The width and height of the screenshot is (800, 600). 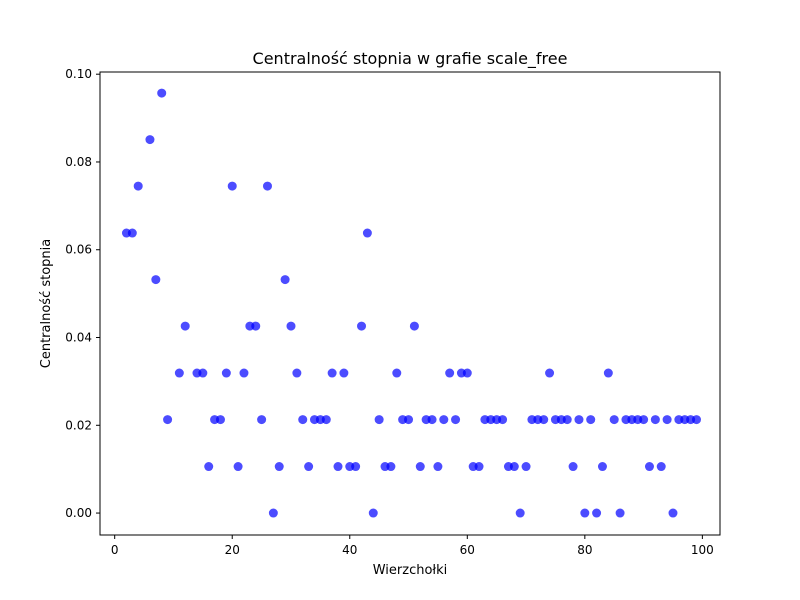 I want to click on y-tick-label: 0.04, so click(x=78, y=338).